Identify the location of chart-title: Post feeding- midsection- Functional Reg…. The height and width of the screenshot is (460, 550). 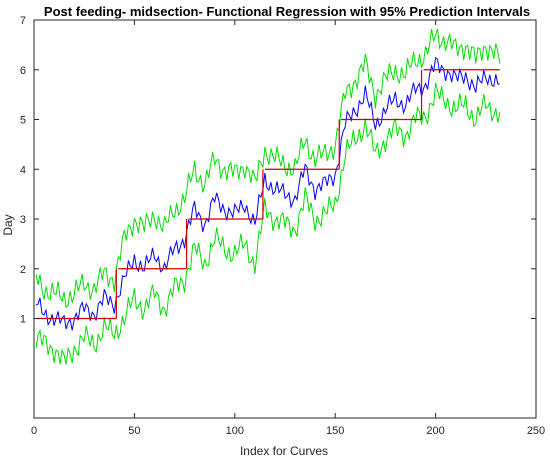
(287, 11).